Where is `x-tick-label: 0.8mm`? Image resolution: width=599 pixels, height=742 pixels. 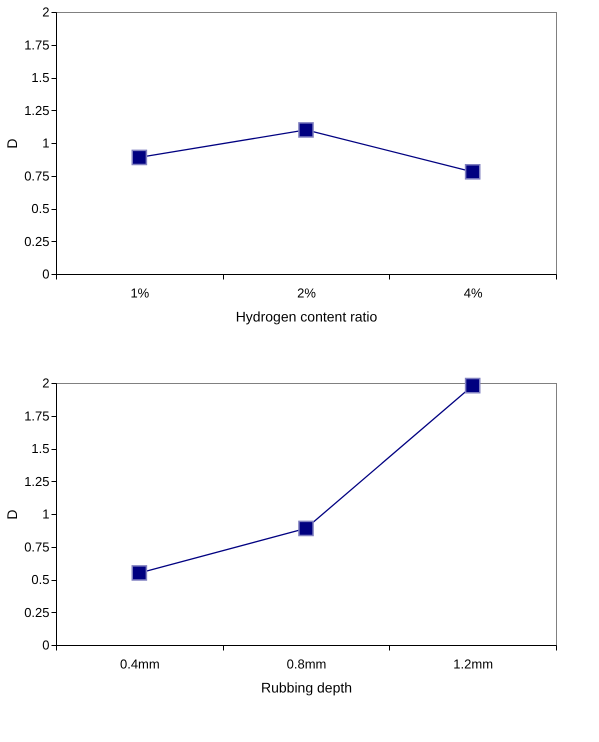 x-tick-label: 0.8mm is located at coordinates (306, 664).